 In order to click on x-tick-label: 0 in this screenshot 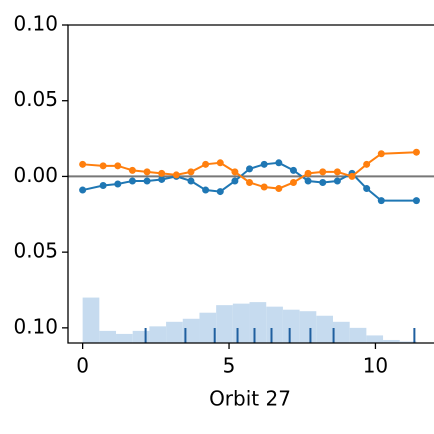, I will do `click(82, 366)`.